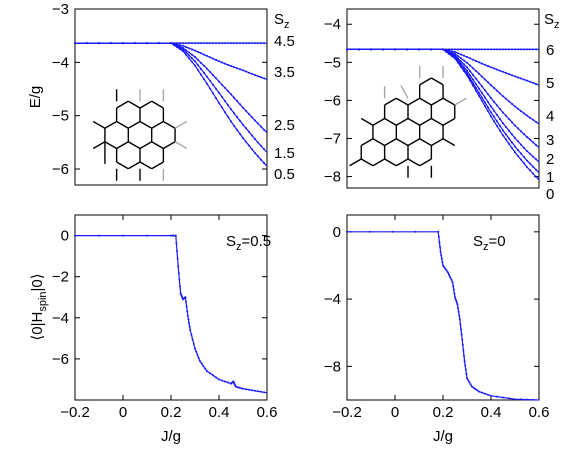 Image resolution: width=561 pixels, height=449 pixels. Describe the element at coordinates (552, 21) in the screenshot. I see `sz-title: Sz` at that location.